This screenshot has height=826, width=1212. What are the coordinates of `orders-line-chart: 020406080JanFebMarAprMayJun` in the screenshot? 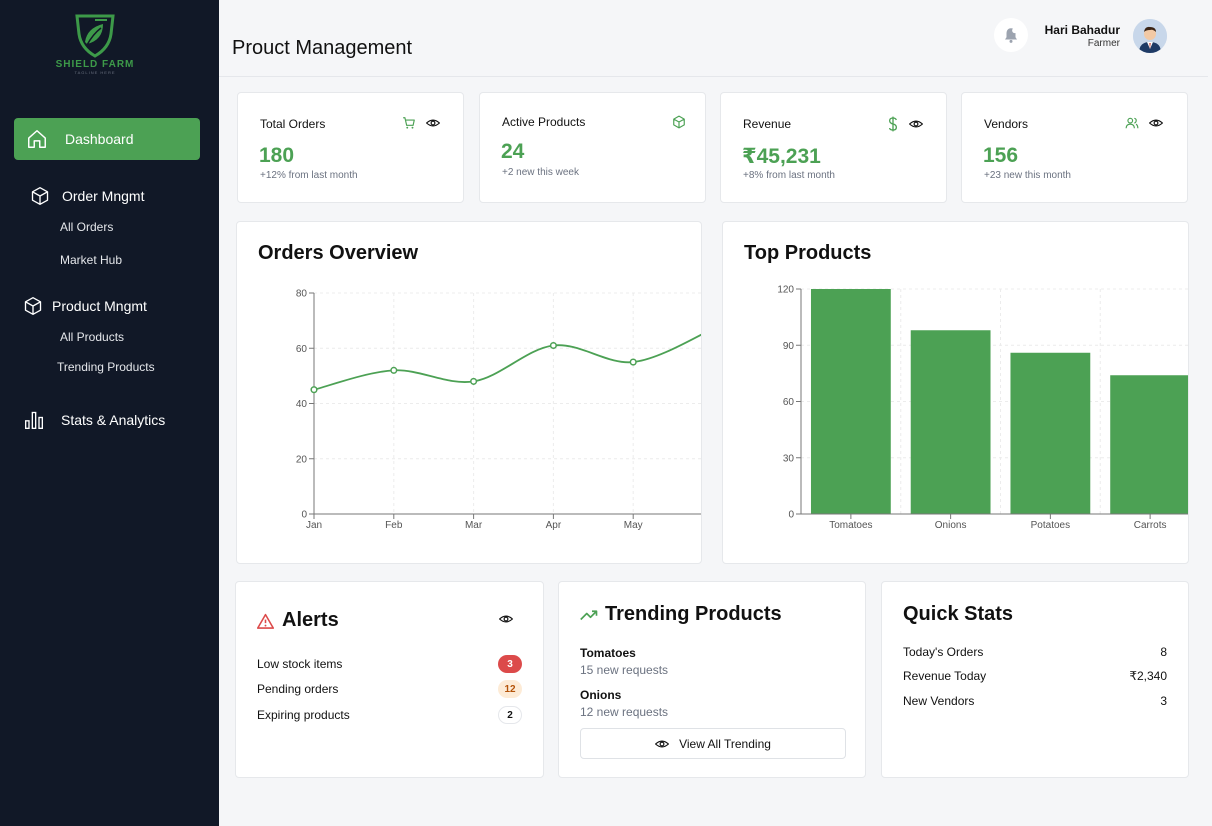 It's located at (498, 410).